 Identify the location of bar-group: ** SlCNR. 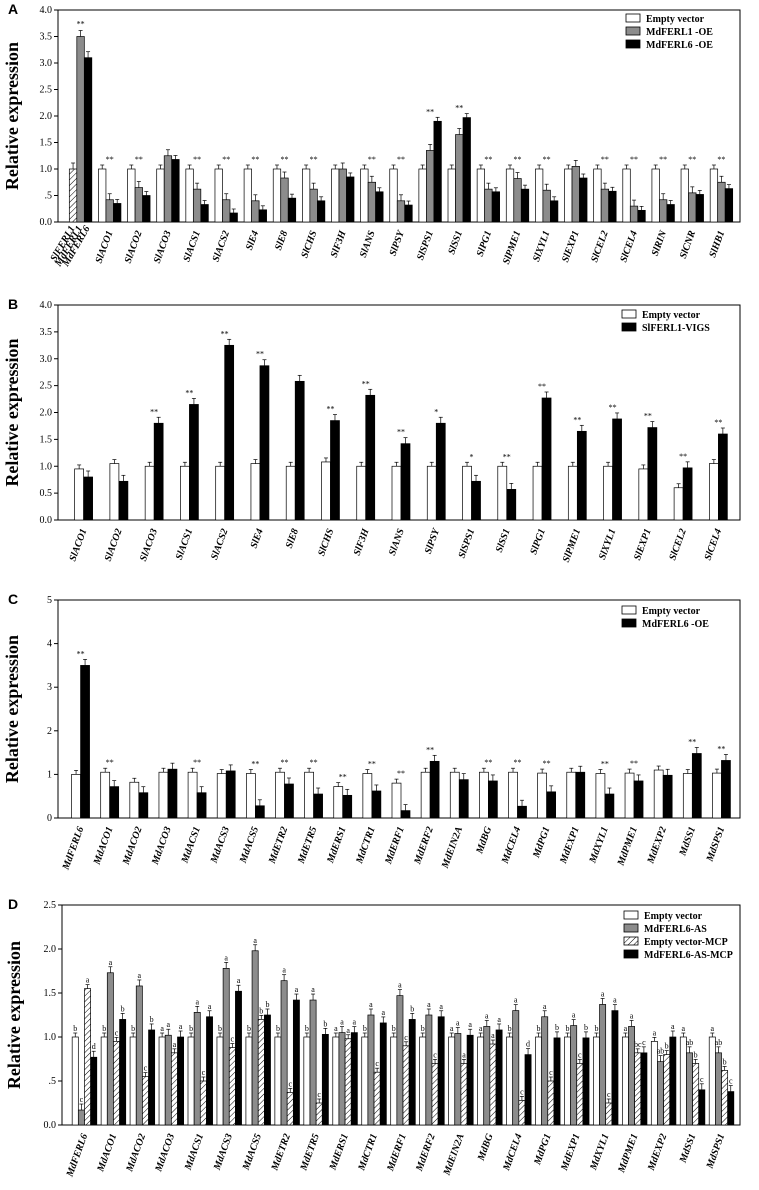
(691, 207).